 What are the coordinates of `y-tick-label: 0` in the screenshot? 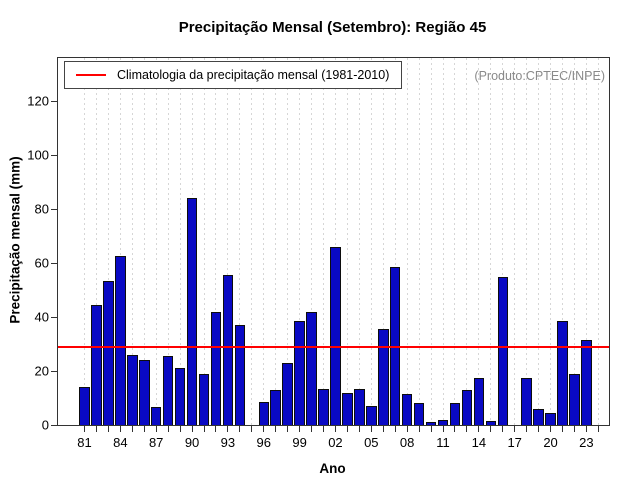 It's located at (45, 425).